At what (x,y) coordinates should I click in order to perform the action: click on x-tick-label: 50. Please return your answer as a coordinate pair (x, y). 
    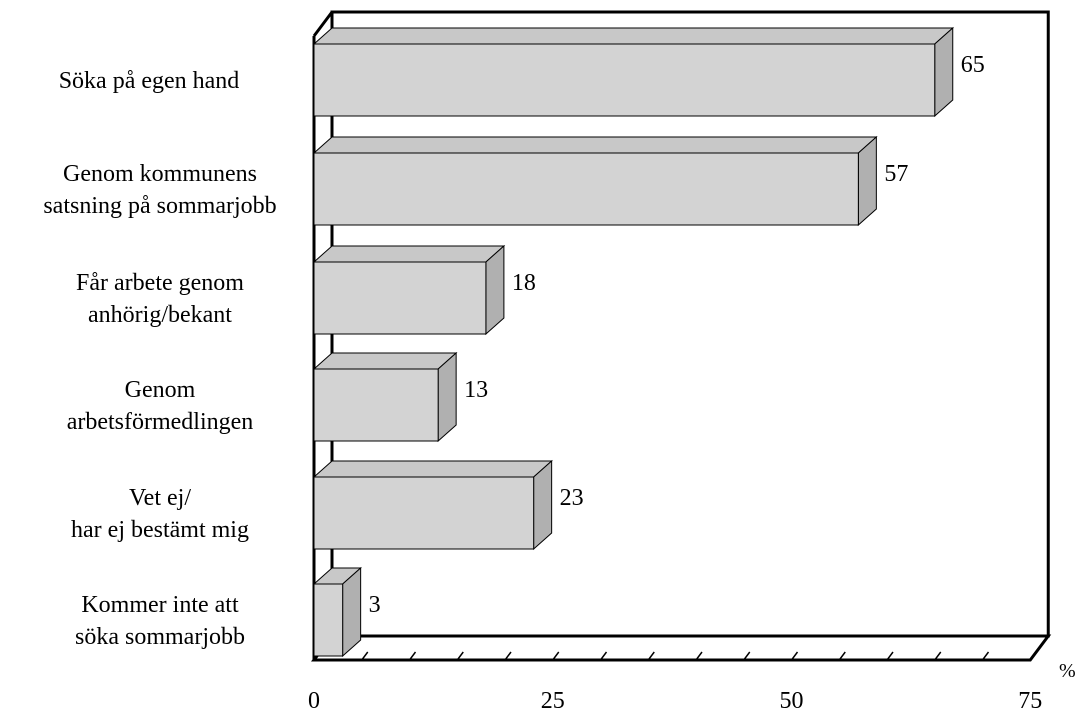
    Looking at the image, I should click on (792, 701).